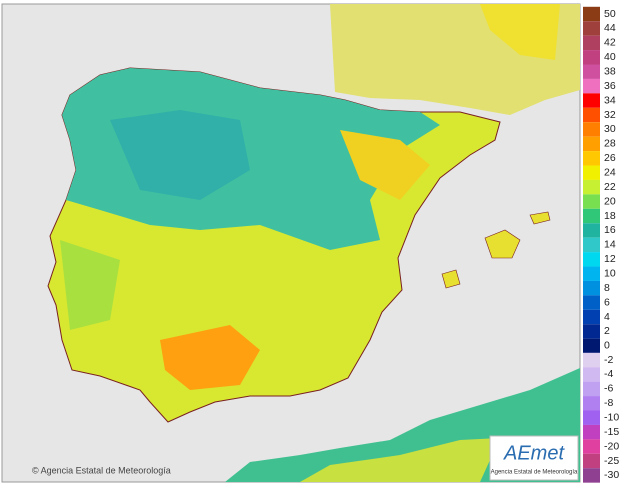 The width and height of the screenshot is (630, 500). What do you see at coordinates (502, 244) in the screenshot?
I see `mallorca` at bounding box center [502, 244].